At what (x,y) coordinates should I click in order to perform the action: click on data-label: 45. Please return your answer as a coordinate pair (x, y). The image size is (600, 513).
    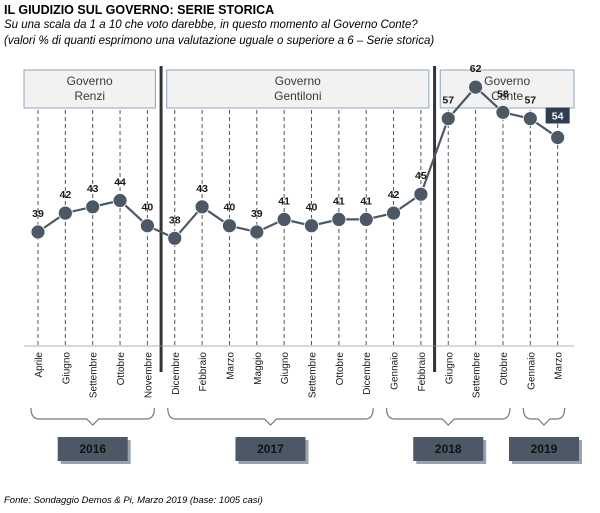
    Looking at the image, I should click on (421, 176).